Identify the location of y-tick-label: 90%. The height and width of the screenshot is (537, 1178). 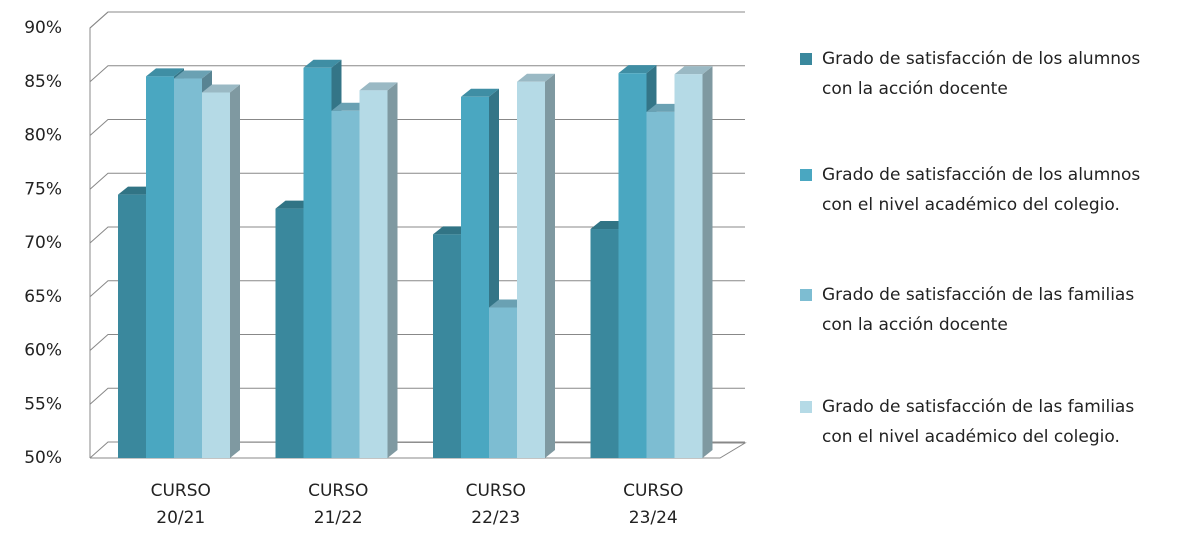
(43, 28).